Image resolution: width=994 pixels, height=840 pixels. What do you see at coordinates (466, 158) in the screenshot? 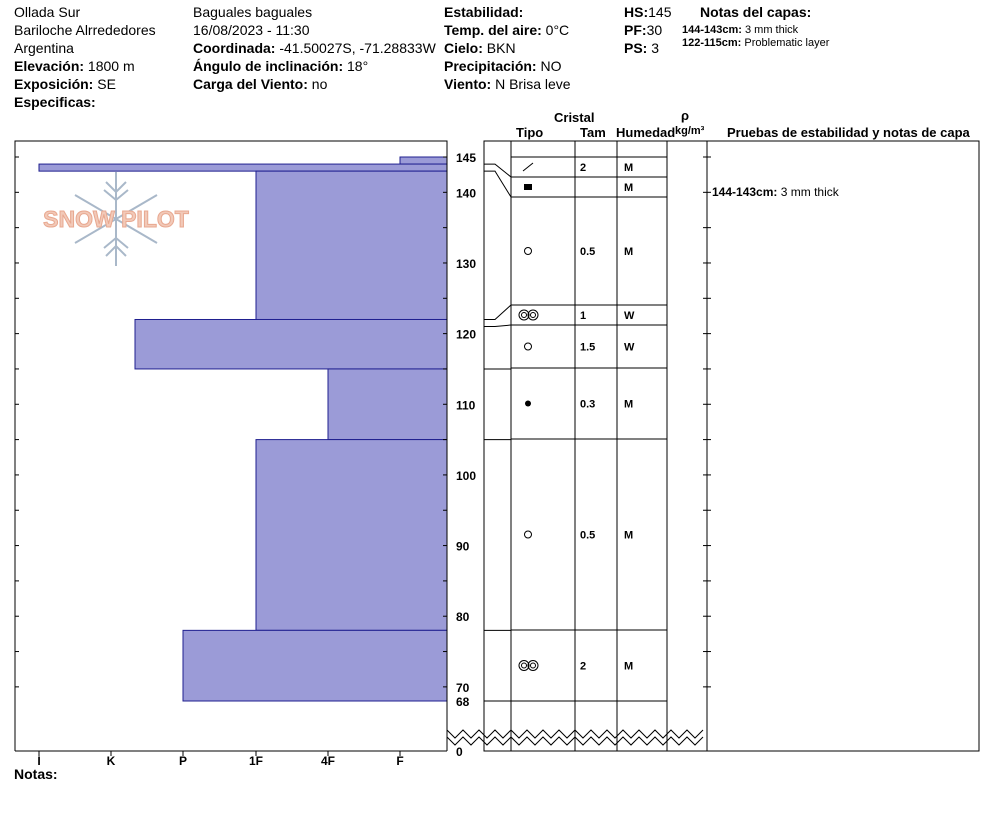
I see `y-tick-label-145: 145` at bounding box center [466, 158].